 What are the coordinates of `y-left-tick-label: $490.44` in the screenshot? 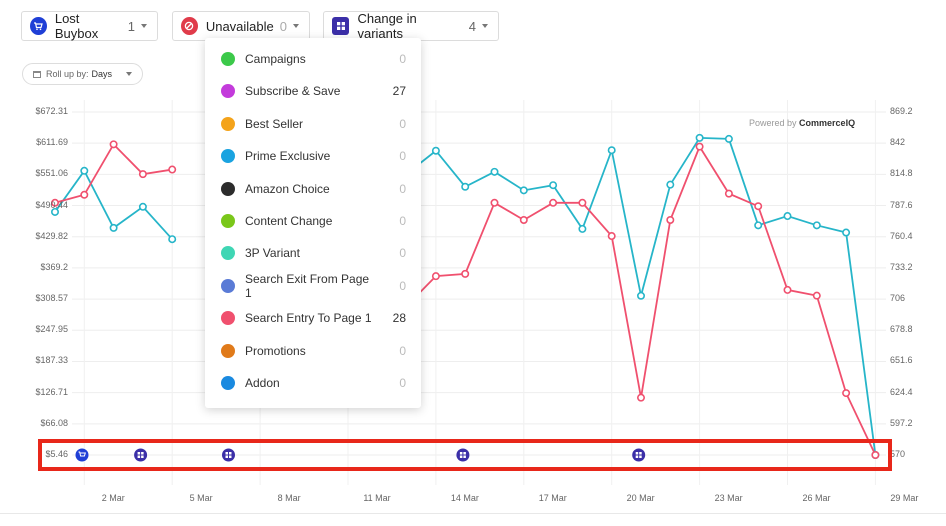 It's located at (51, 204).